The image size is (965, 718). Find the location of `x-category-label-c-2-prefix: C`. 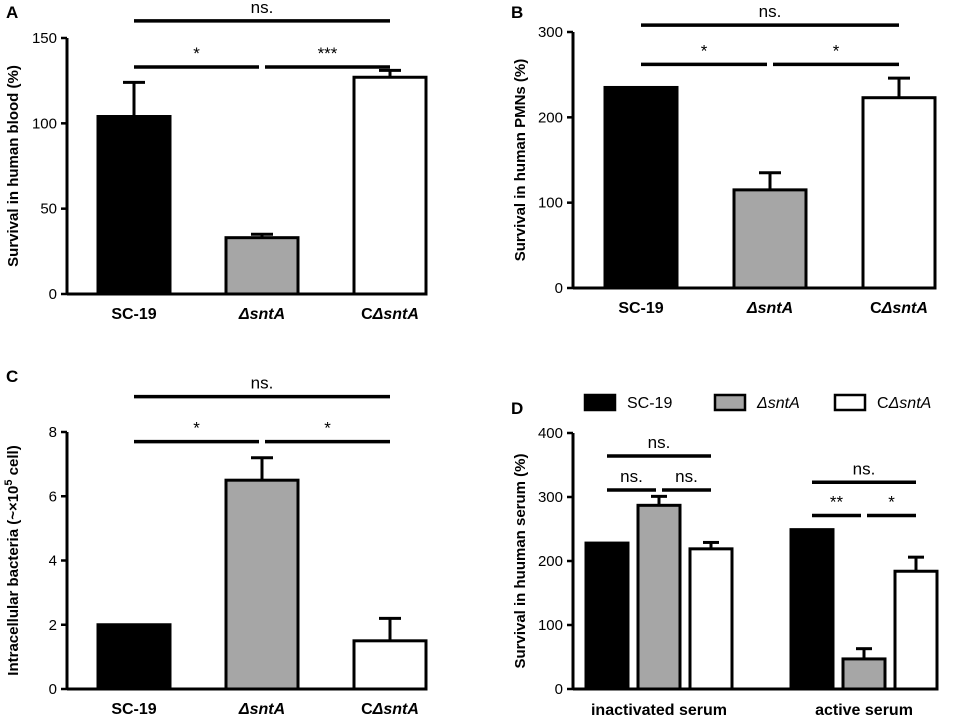

x-category-label-c-2-prefix: C is located at coordinates (367, 709).